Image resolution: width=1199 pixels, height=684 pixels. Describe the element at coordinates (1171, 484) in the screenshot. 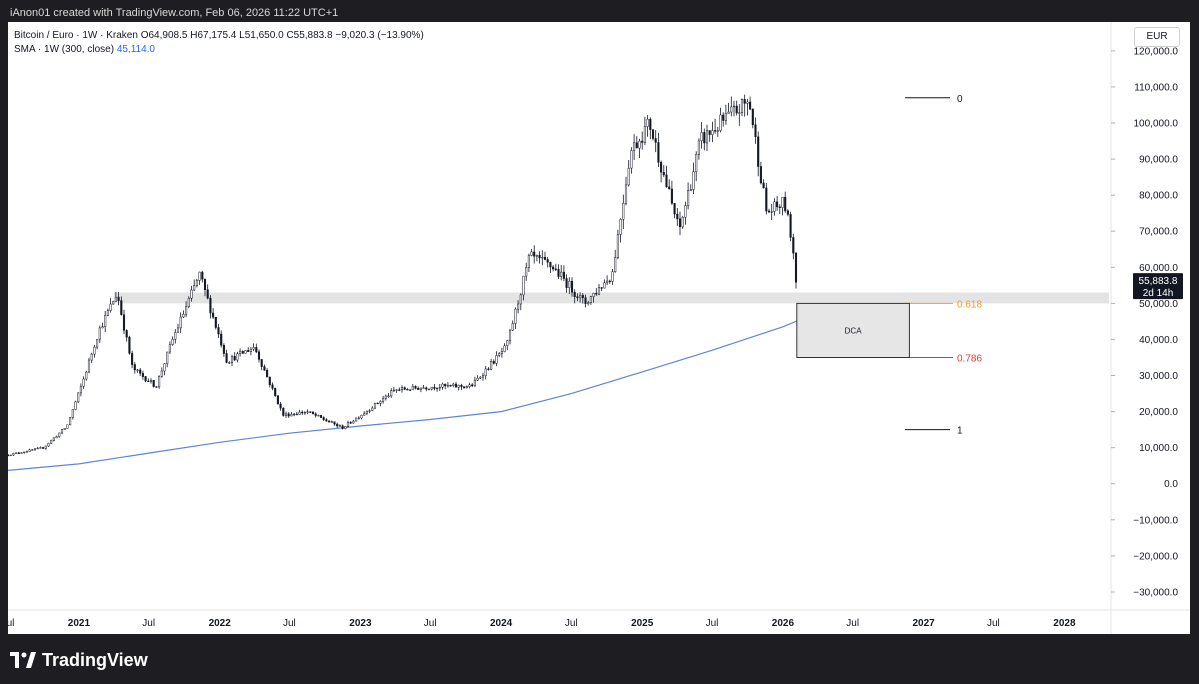

I see `y-axis-tick-label: 0.0` at that location.